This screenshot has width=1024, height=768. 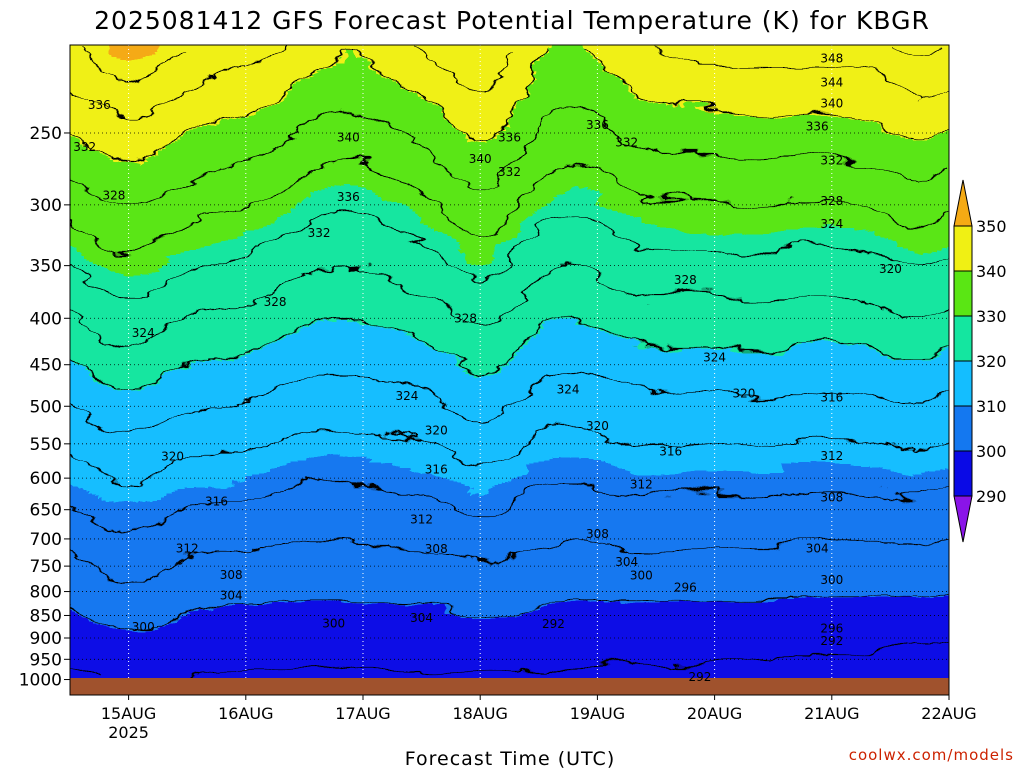 What do you see at coordinates (40, 681) in the screenshot?
I see `y-tick-label: 1000` at bounding box center [40, 681].